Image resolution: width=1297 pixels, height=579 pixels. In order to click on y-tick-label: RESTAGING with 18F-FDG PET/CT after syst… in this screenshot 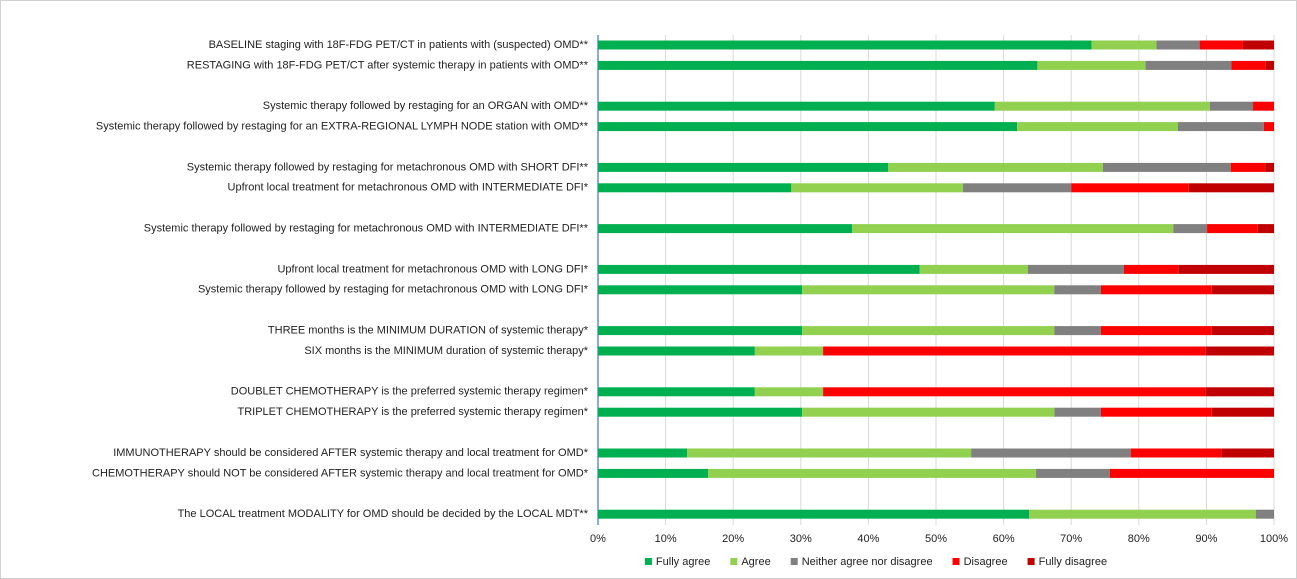, I will do `click(388, 65)`.